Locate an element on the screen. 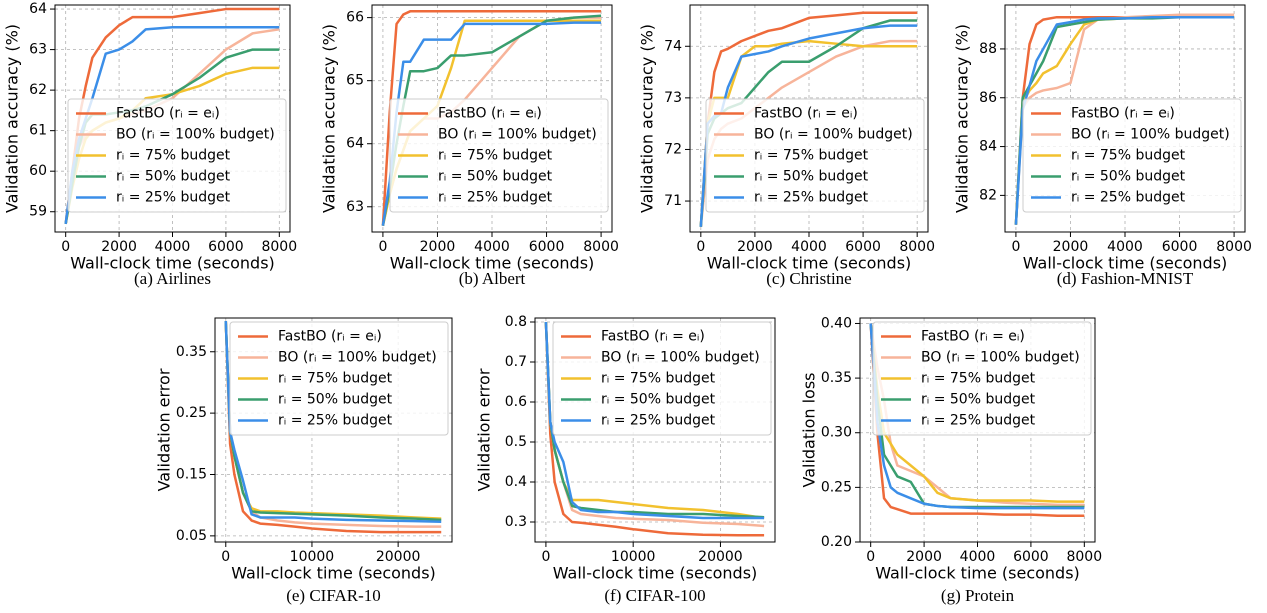  y-tick-label: 71 is located at coordinates (673, 201).